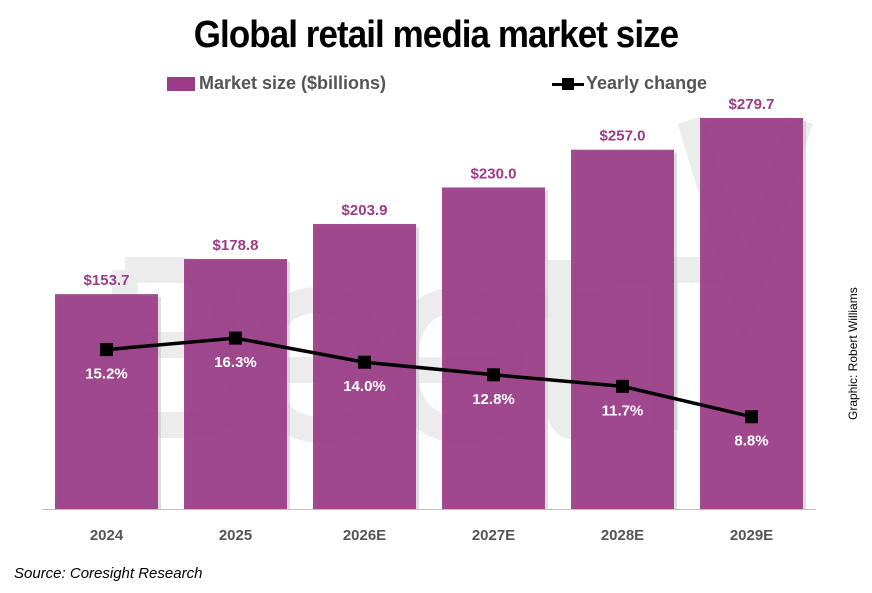  I want to click on x-tick-label: 2026E, so click(364, 535).